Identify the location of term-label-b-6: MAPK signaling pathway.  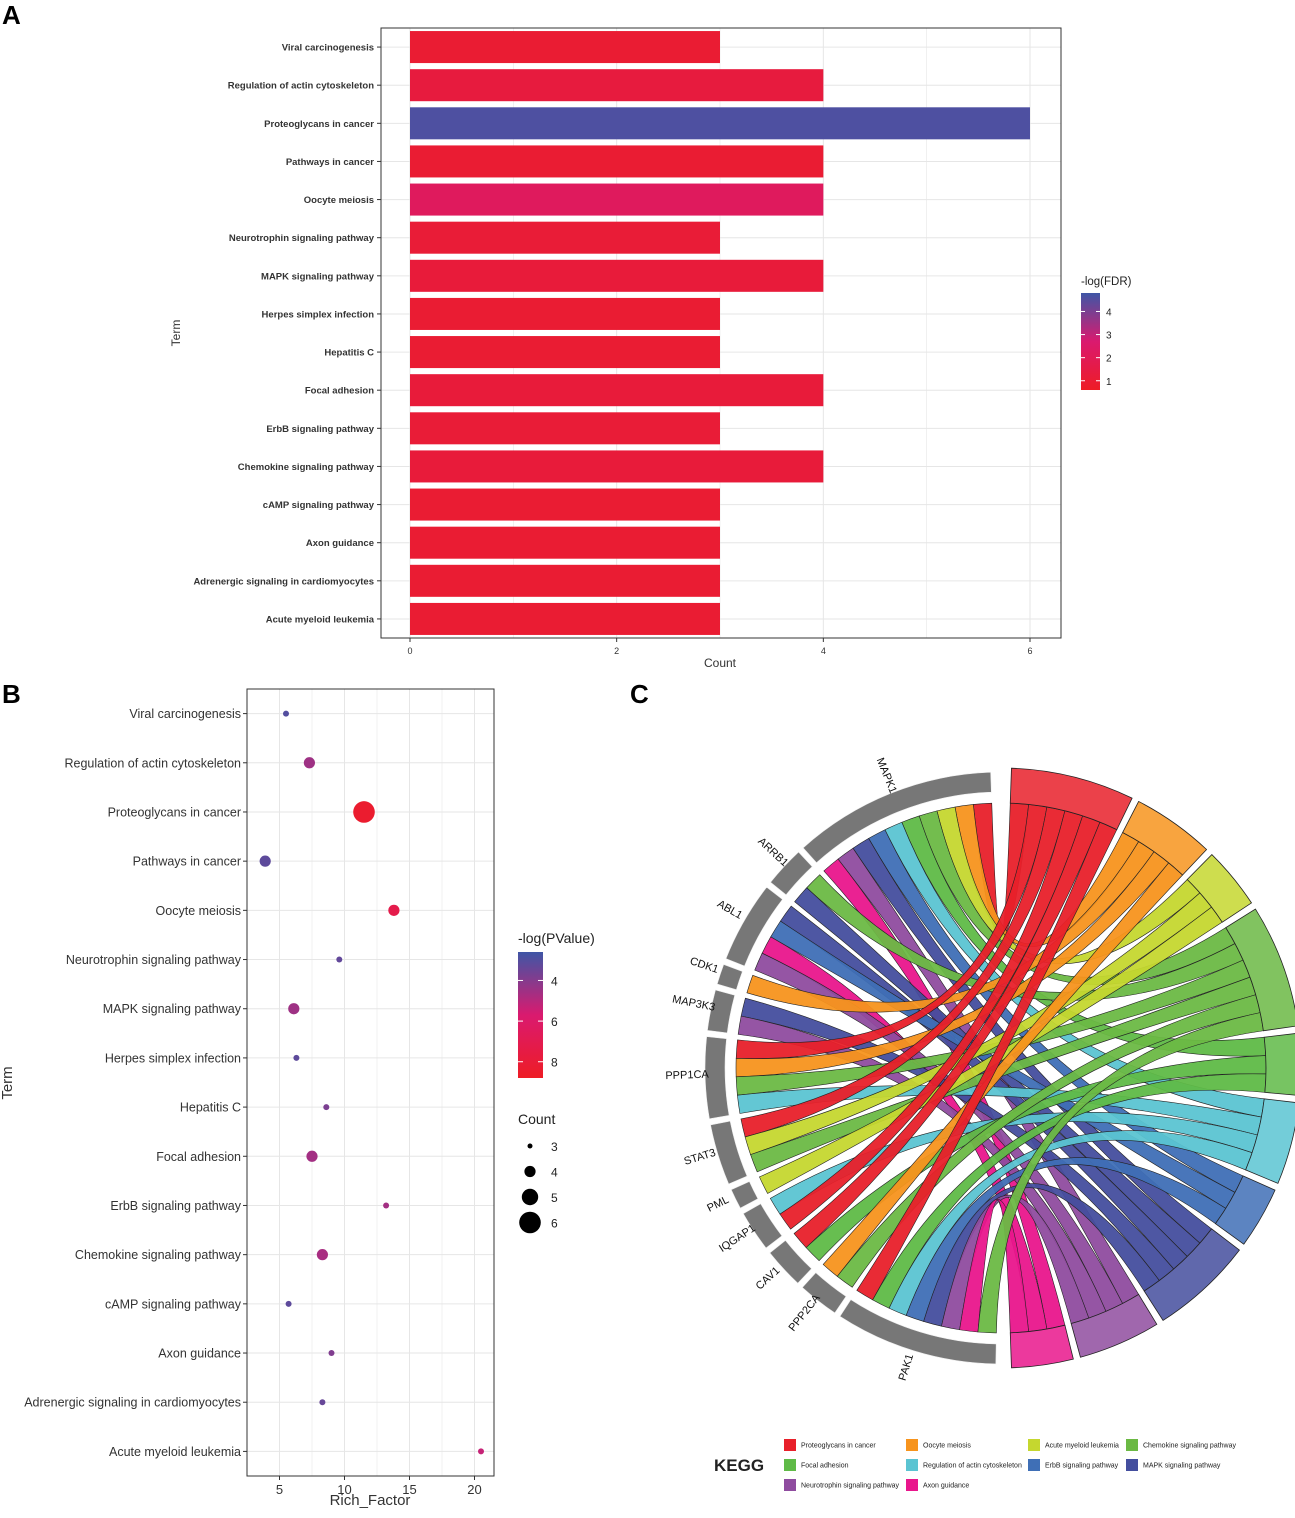
(172, 1009).